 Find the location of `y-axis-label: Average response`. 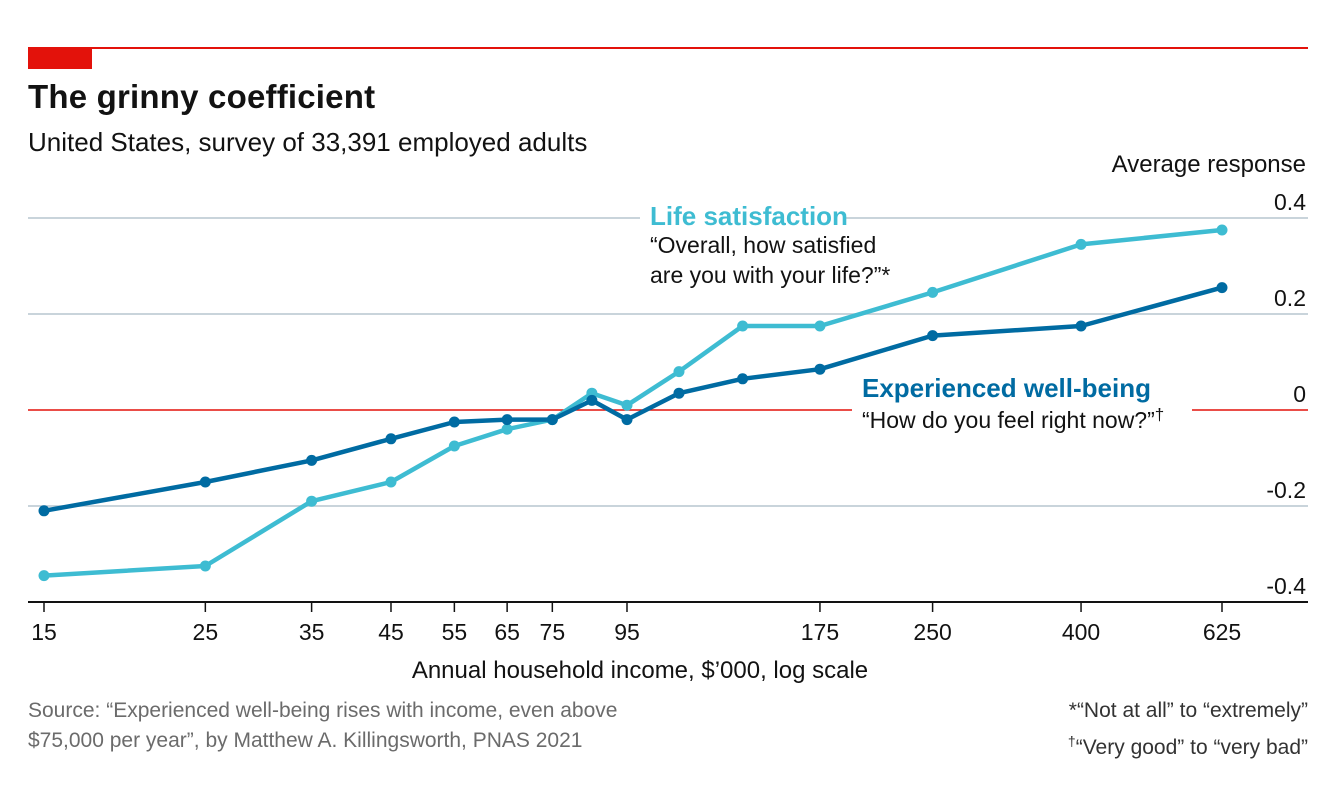

y-axis-label: Average response is located at coordinates (1209, 164).